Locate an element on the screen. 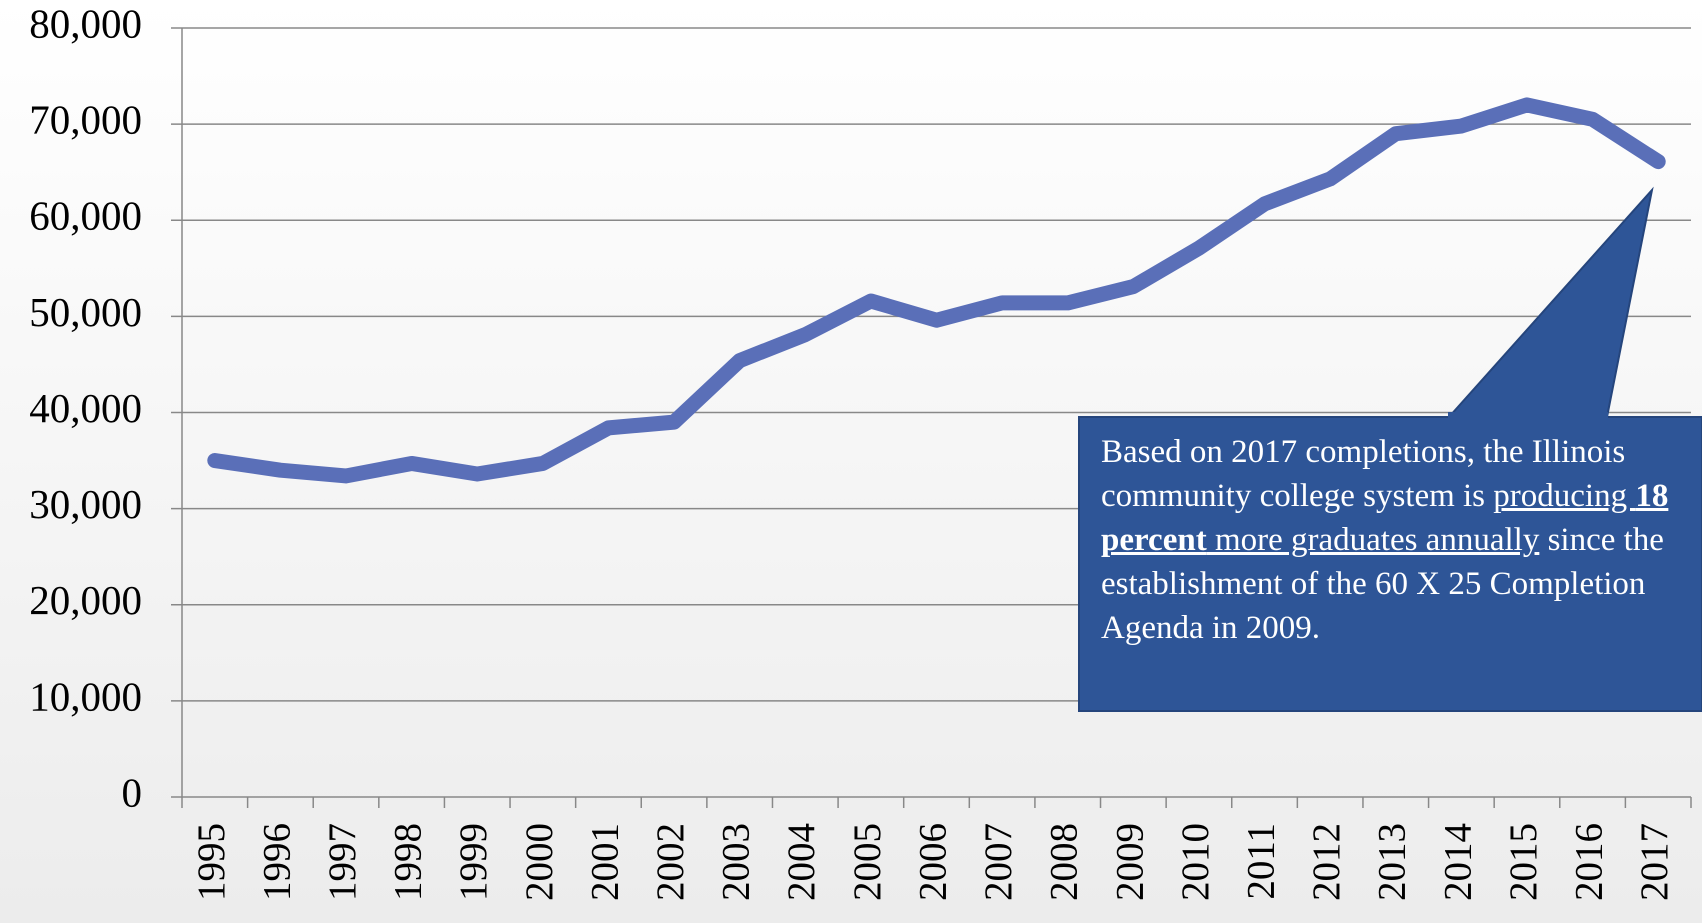 This screenshot has width=1702, height=923. y-tick-label: 10,000 is located at coordinates (85, 696).